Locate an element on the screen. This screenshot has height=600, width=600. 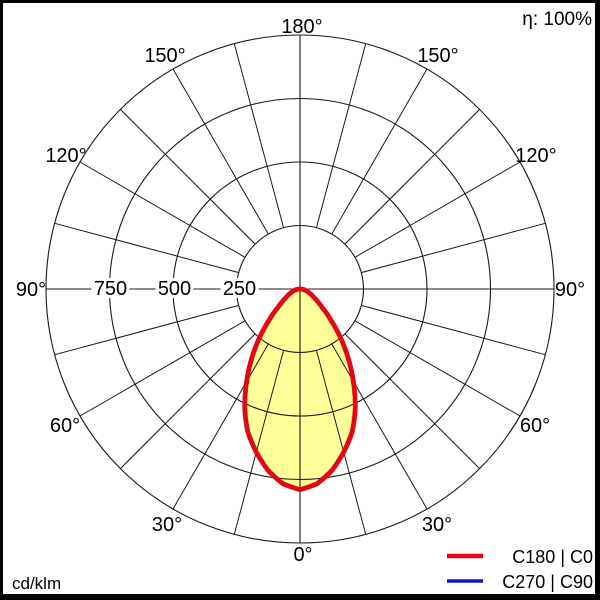
angle-label-180: 180° is located at coordinates (301, 27).